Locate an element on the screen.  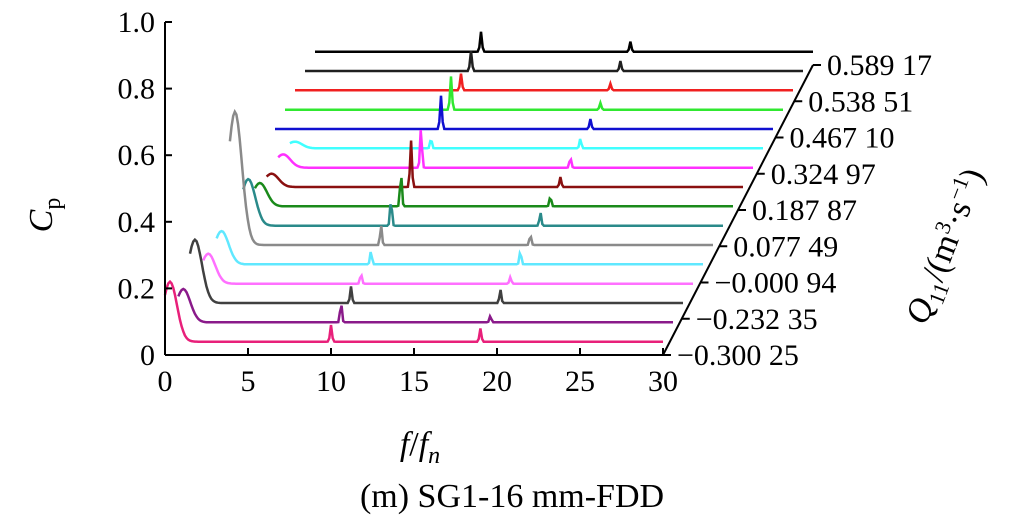
z-tick-label: 0.077 49 is located at coordinates (785, 246).